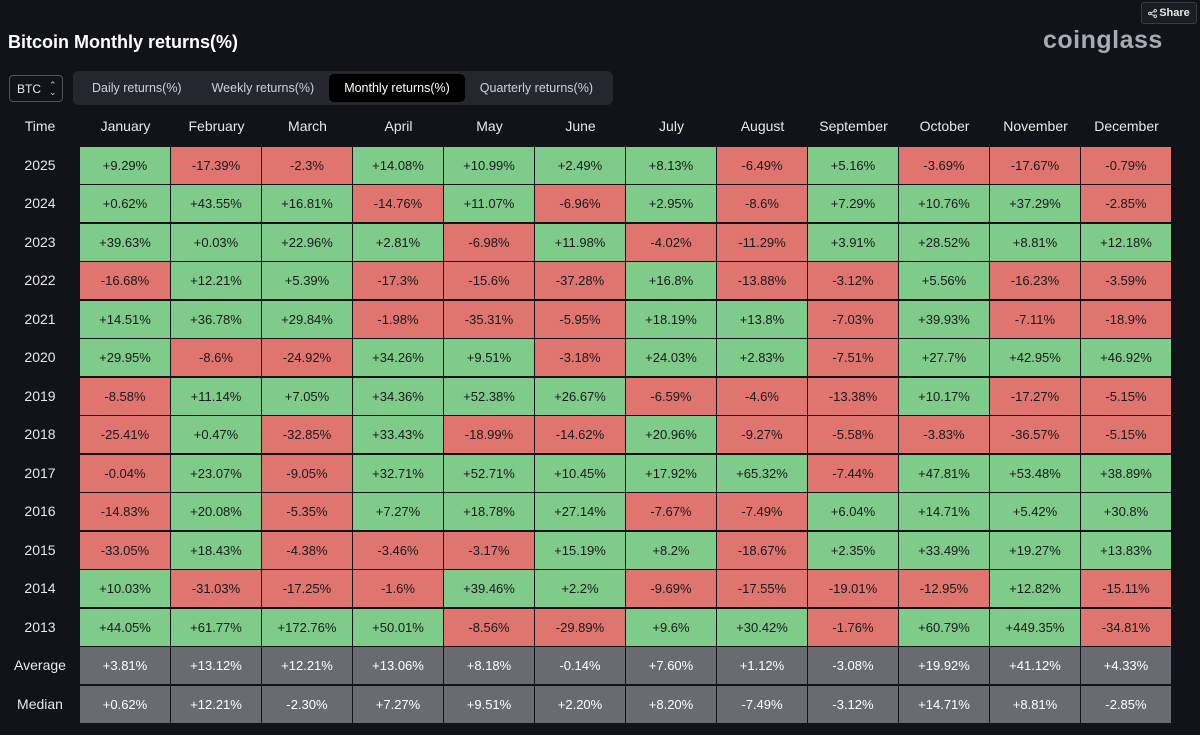  I want to click on asset-select: BTC ⌃ ⌄, so click(36, 88).